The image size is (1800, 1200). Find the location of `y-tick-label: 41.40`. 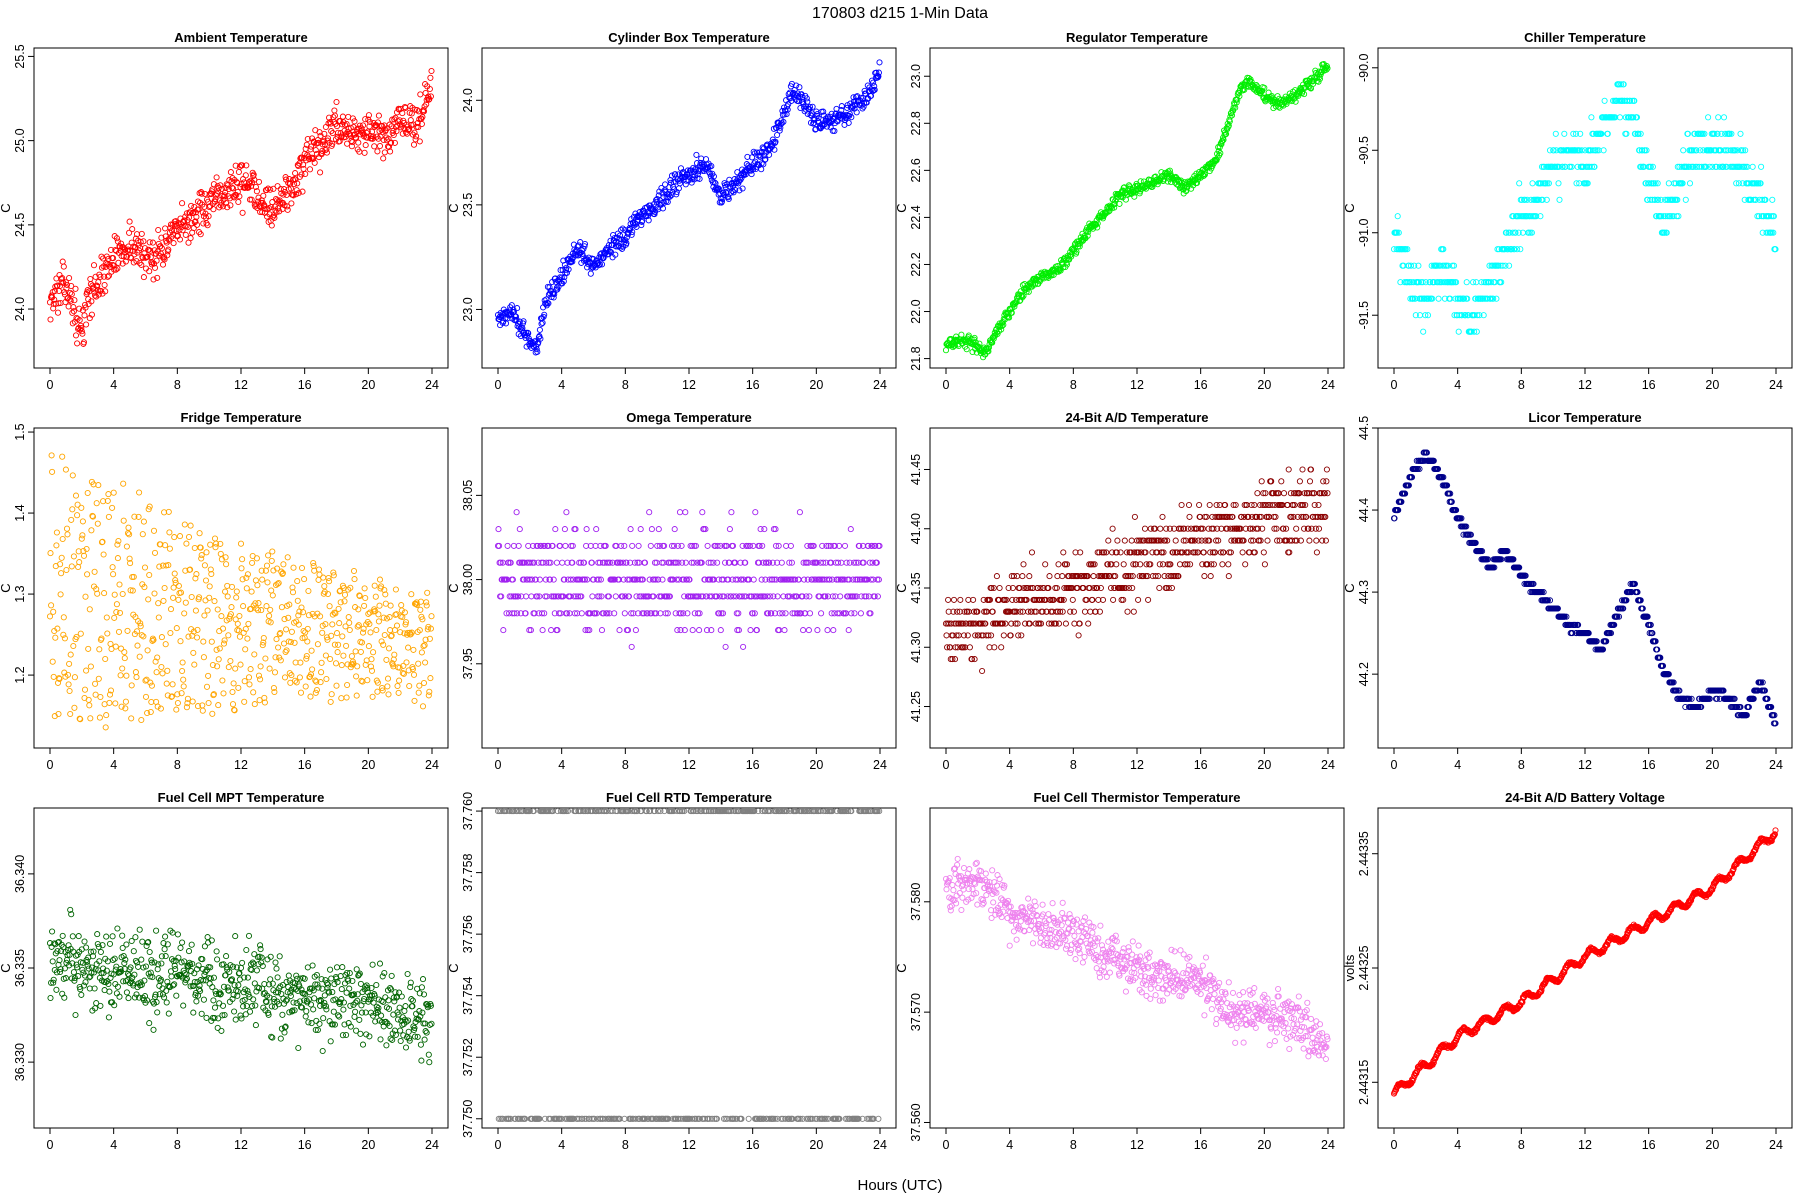

y-tick-label: 41.40 is located at coordinates (916, 528).